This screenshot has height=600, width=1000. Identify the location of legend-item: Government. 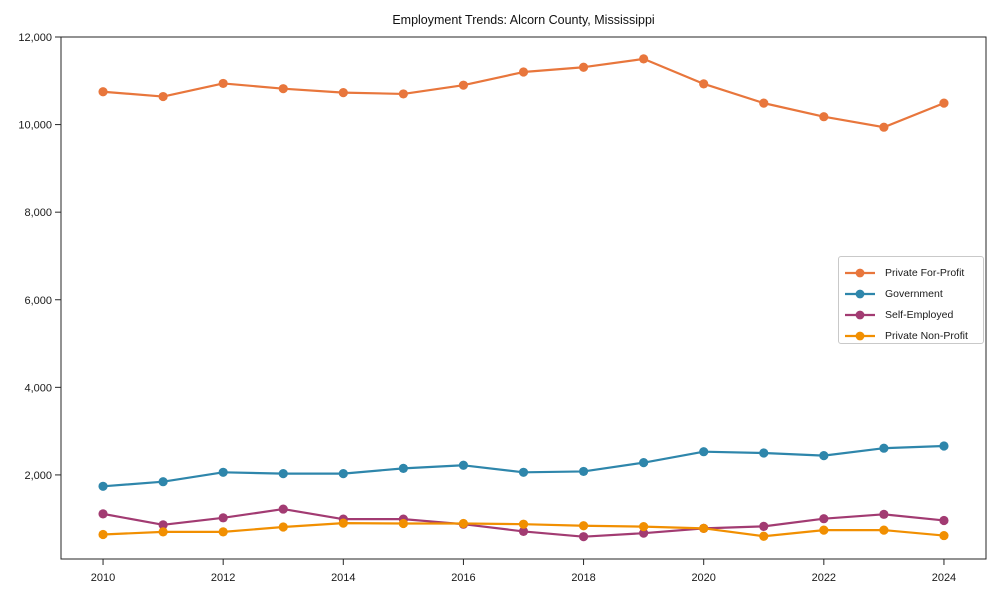
(911, 293).